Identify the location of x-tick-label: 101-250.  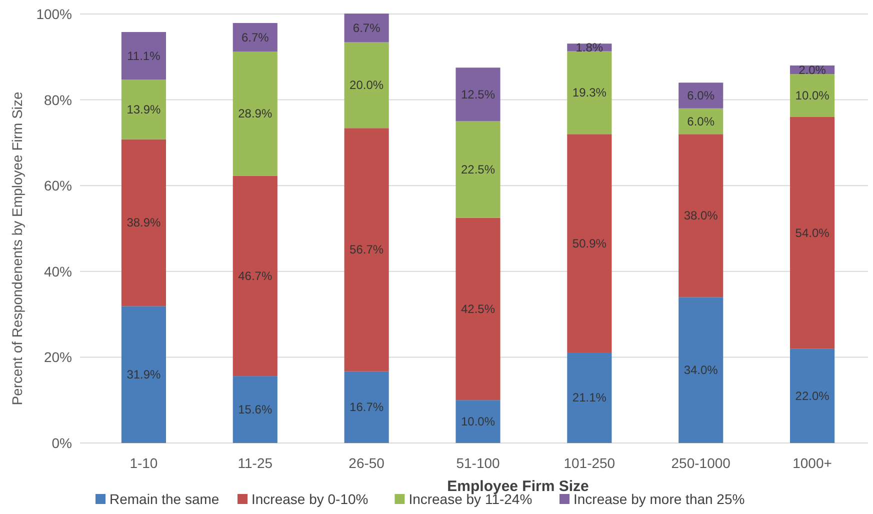
(590, 463).